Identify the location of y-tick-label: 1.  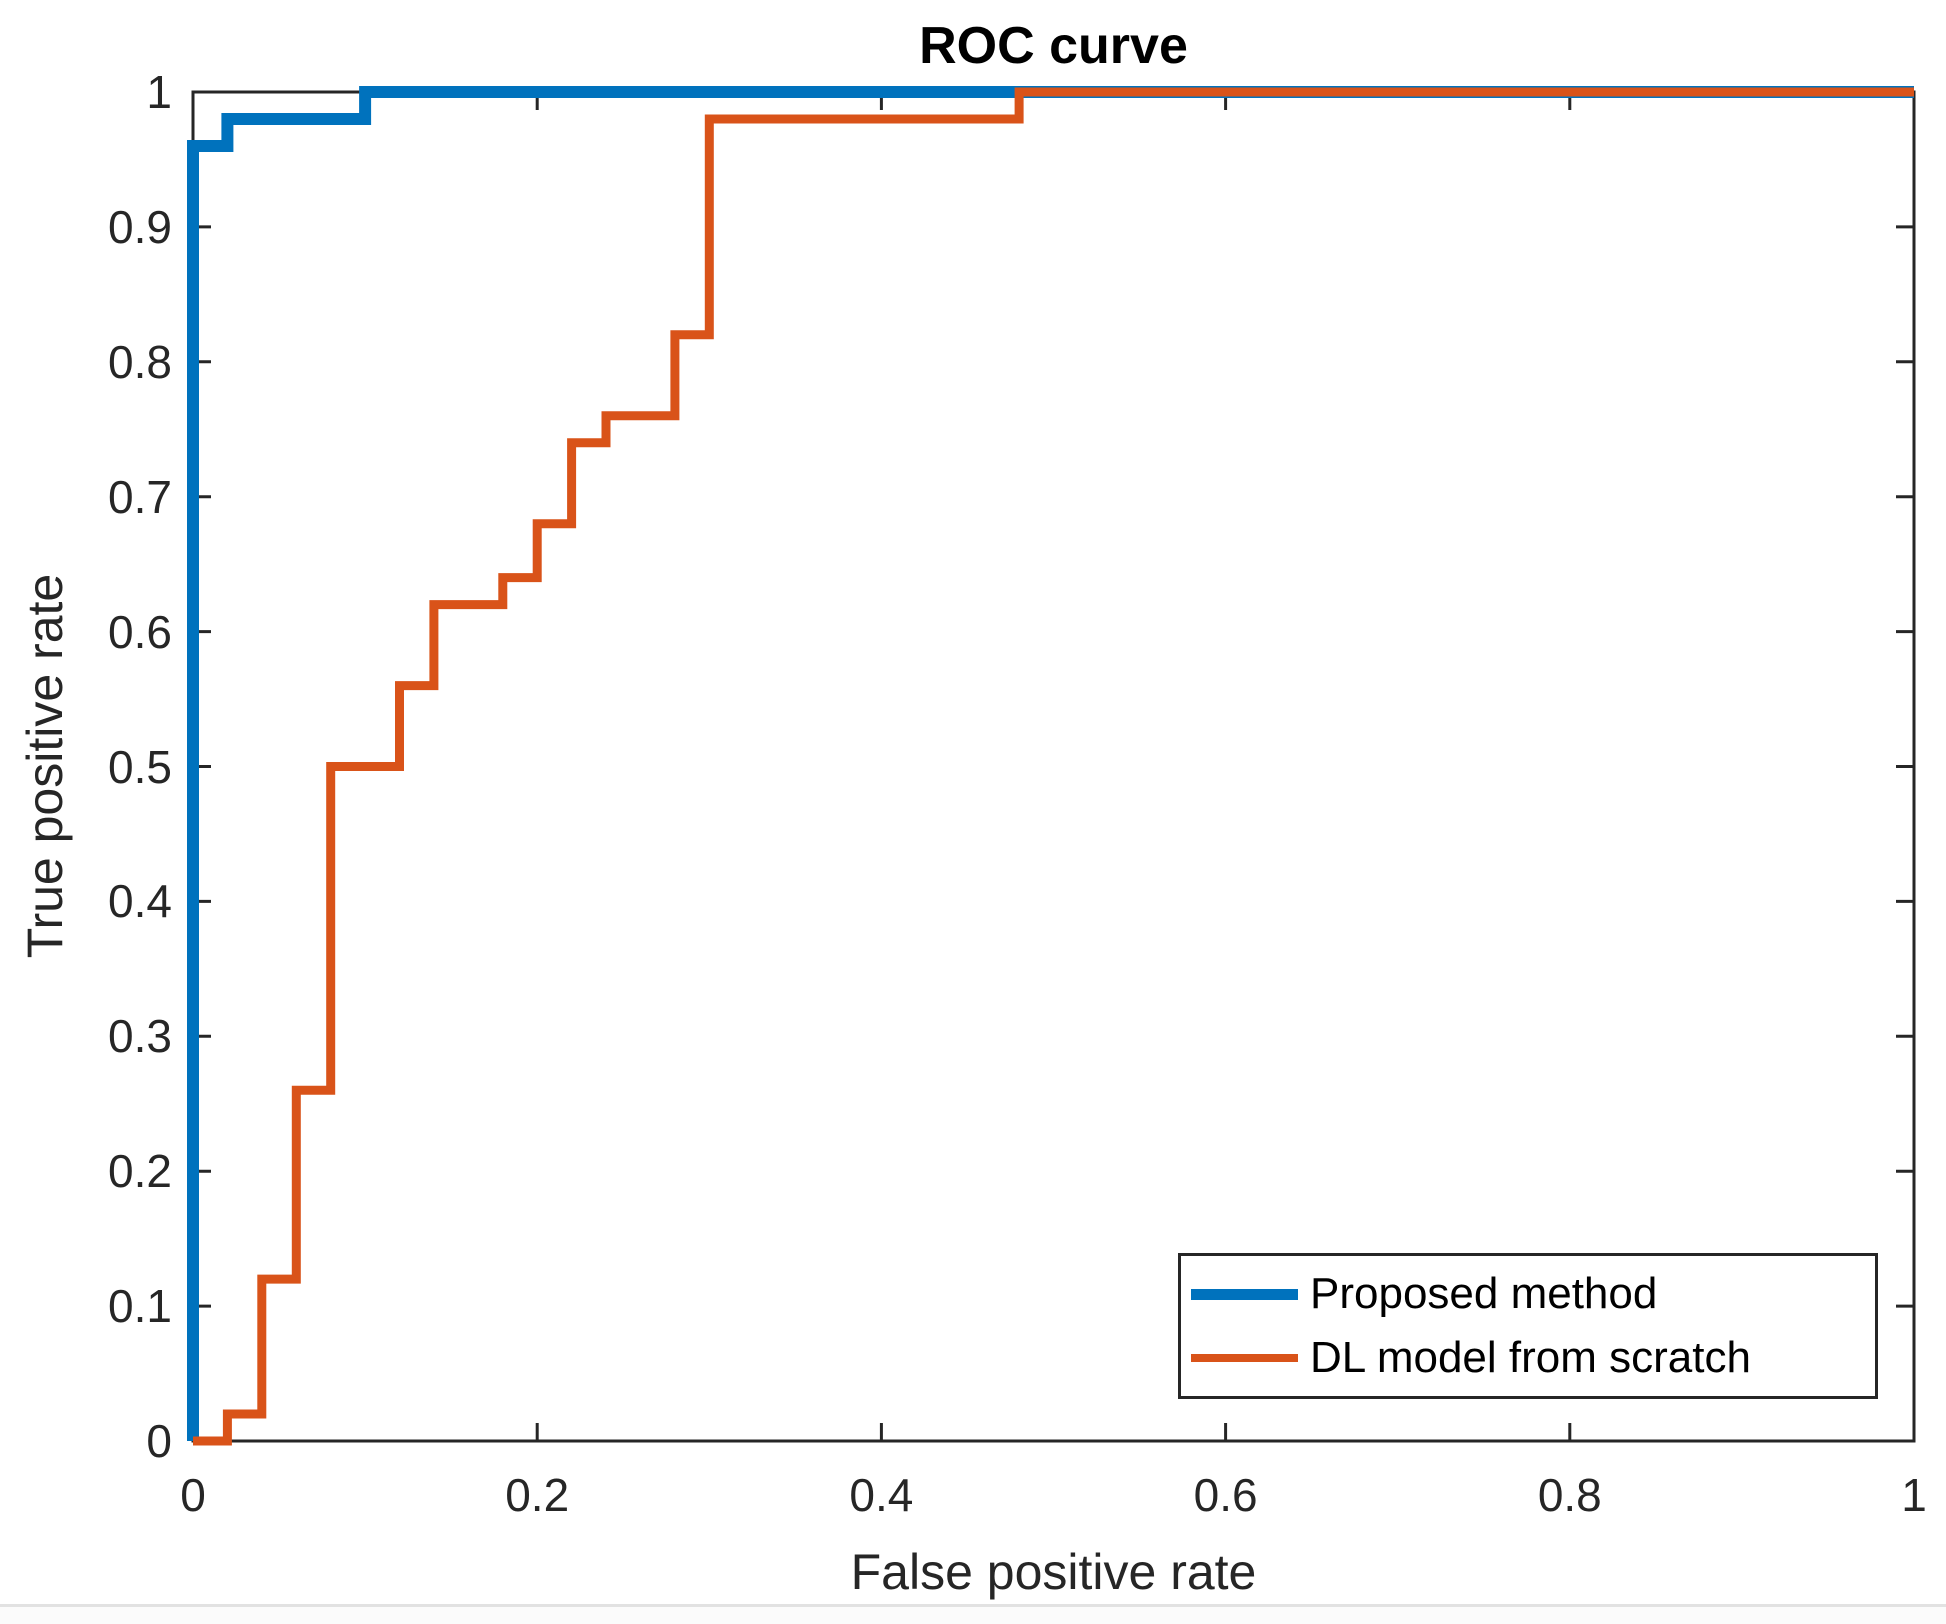
(159, 92).